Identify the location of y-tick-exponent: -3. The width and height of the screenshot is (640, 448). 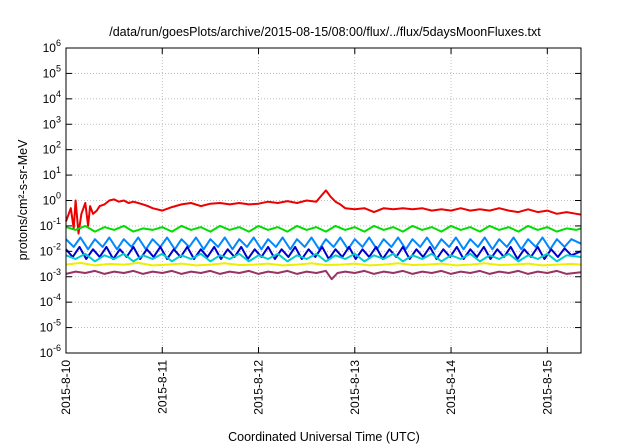
(57, 272).